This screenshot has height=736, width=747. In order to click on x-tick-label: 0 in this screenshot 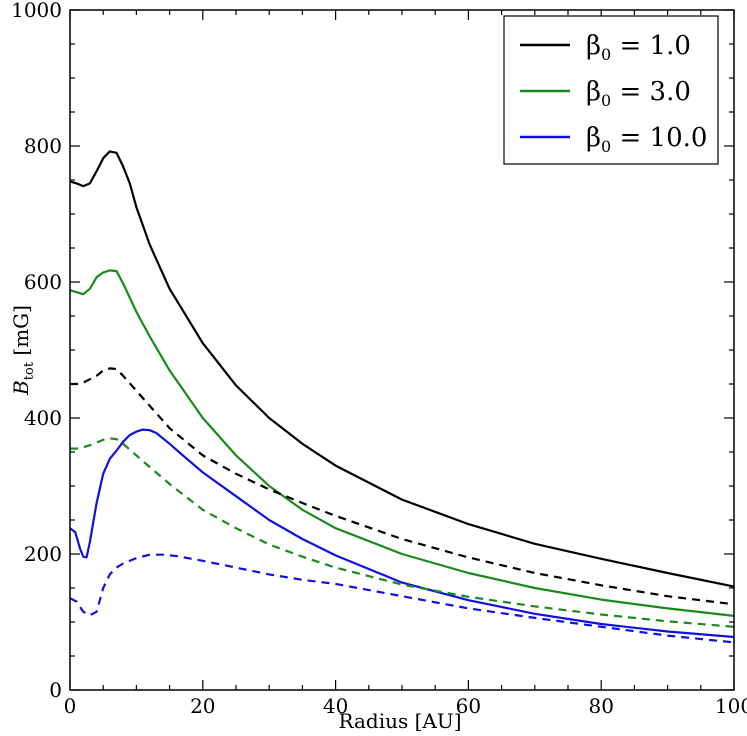, I will do `click(70, 706)`.